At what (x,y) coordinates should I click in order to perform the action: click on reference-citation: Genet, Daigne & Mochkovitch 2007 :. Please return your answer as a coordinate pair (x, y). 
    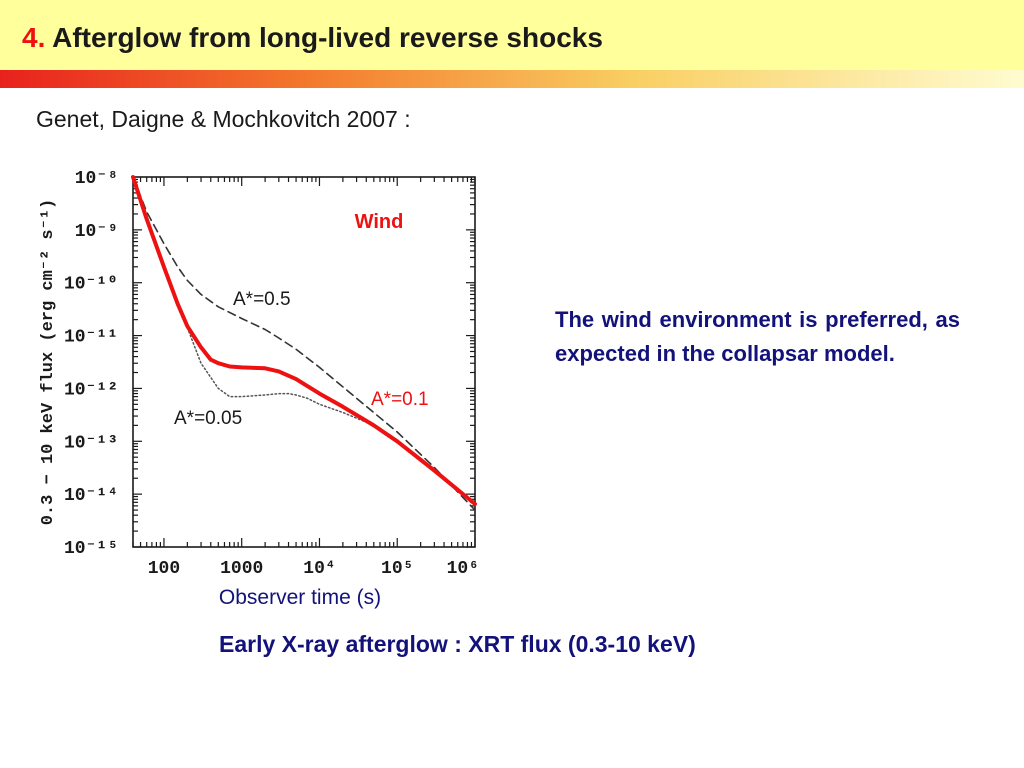
    Looking at the image, I should click on (223, 119).